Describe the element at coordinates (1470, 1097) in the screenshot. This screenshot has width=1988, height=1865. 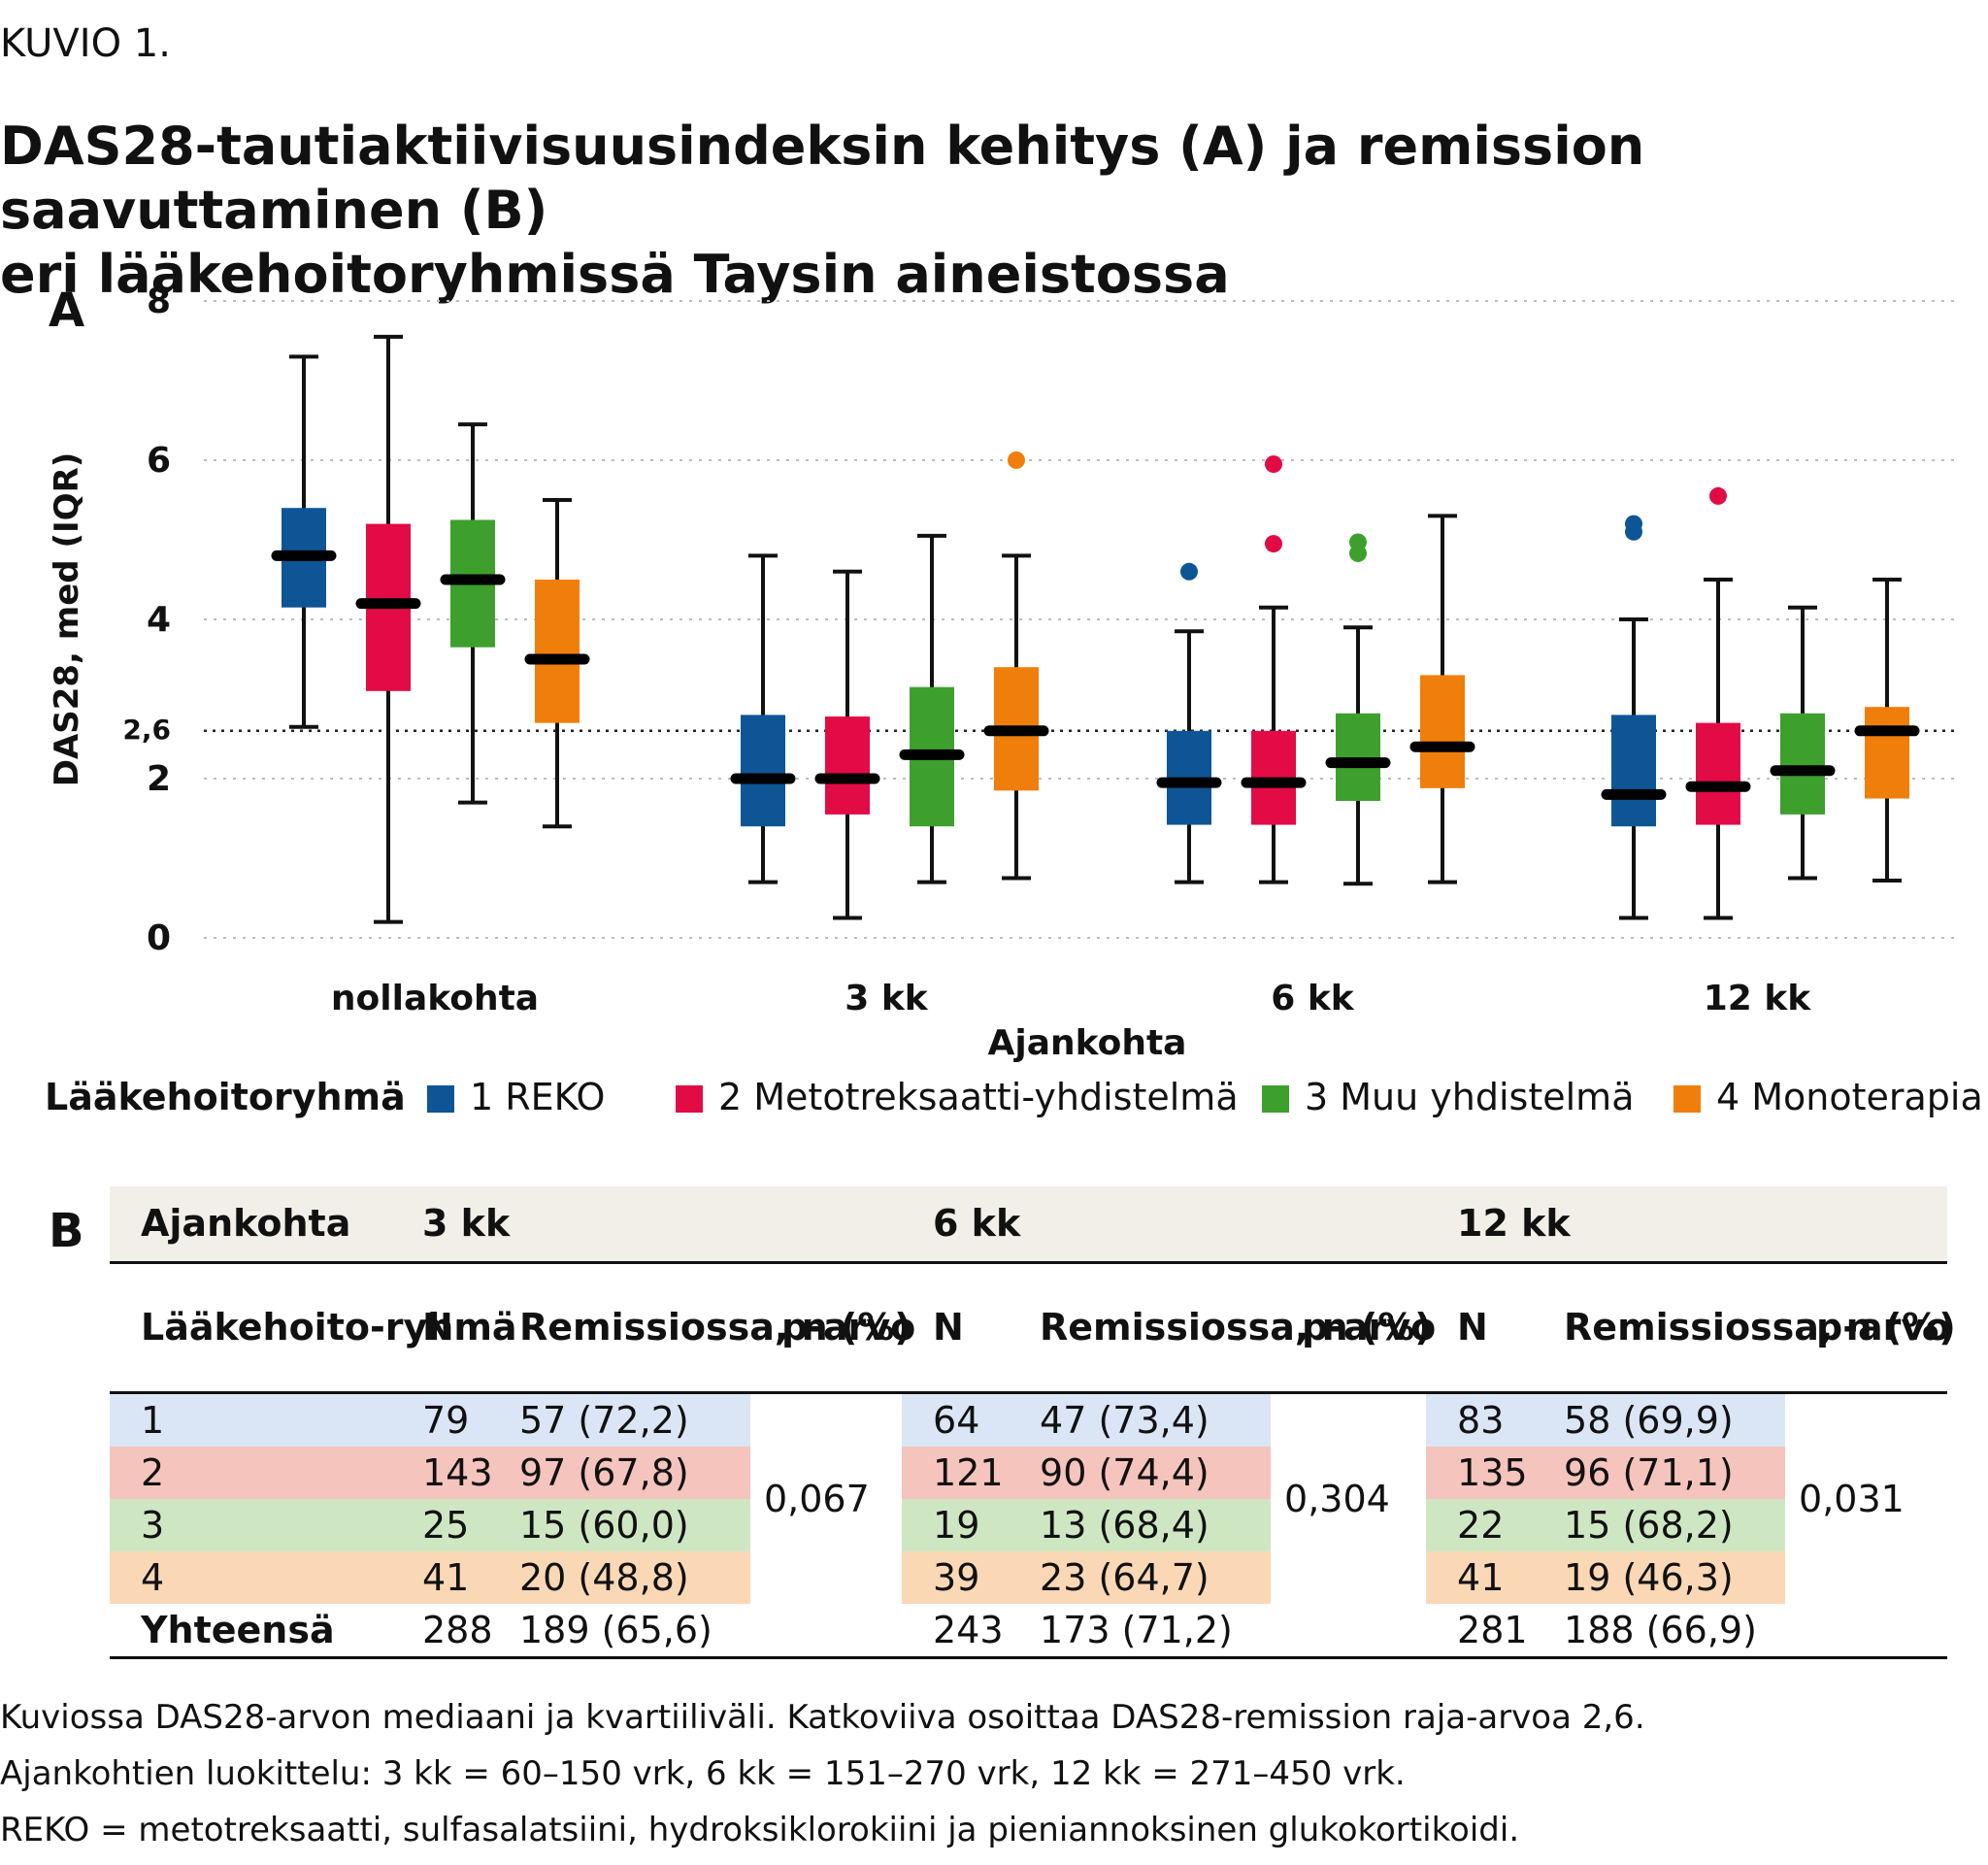
I see `legend-label-muu-yhdistelma: 3 Muu yhdistelmä` at that location.